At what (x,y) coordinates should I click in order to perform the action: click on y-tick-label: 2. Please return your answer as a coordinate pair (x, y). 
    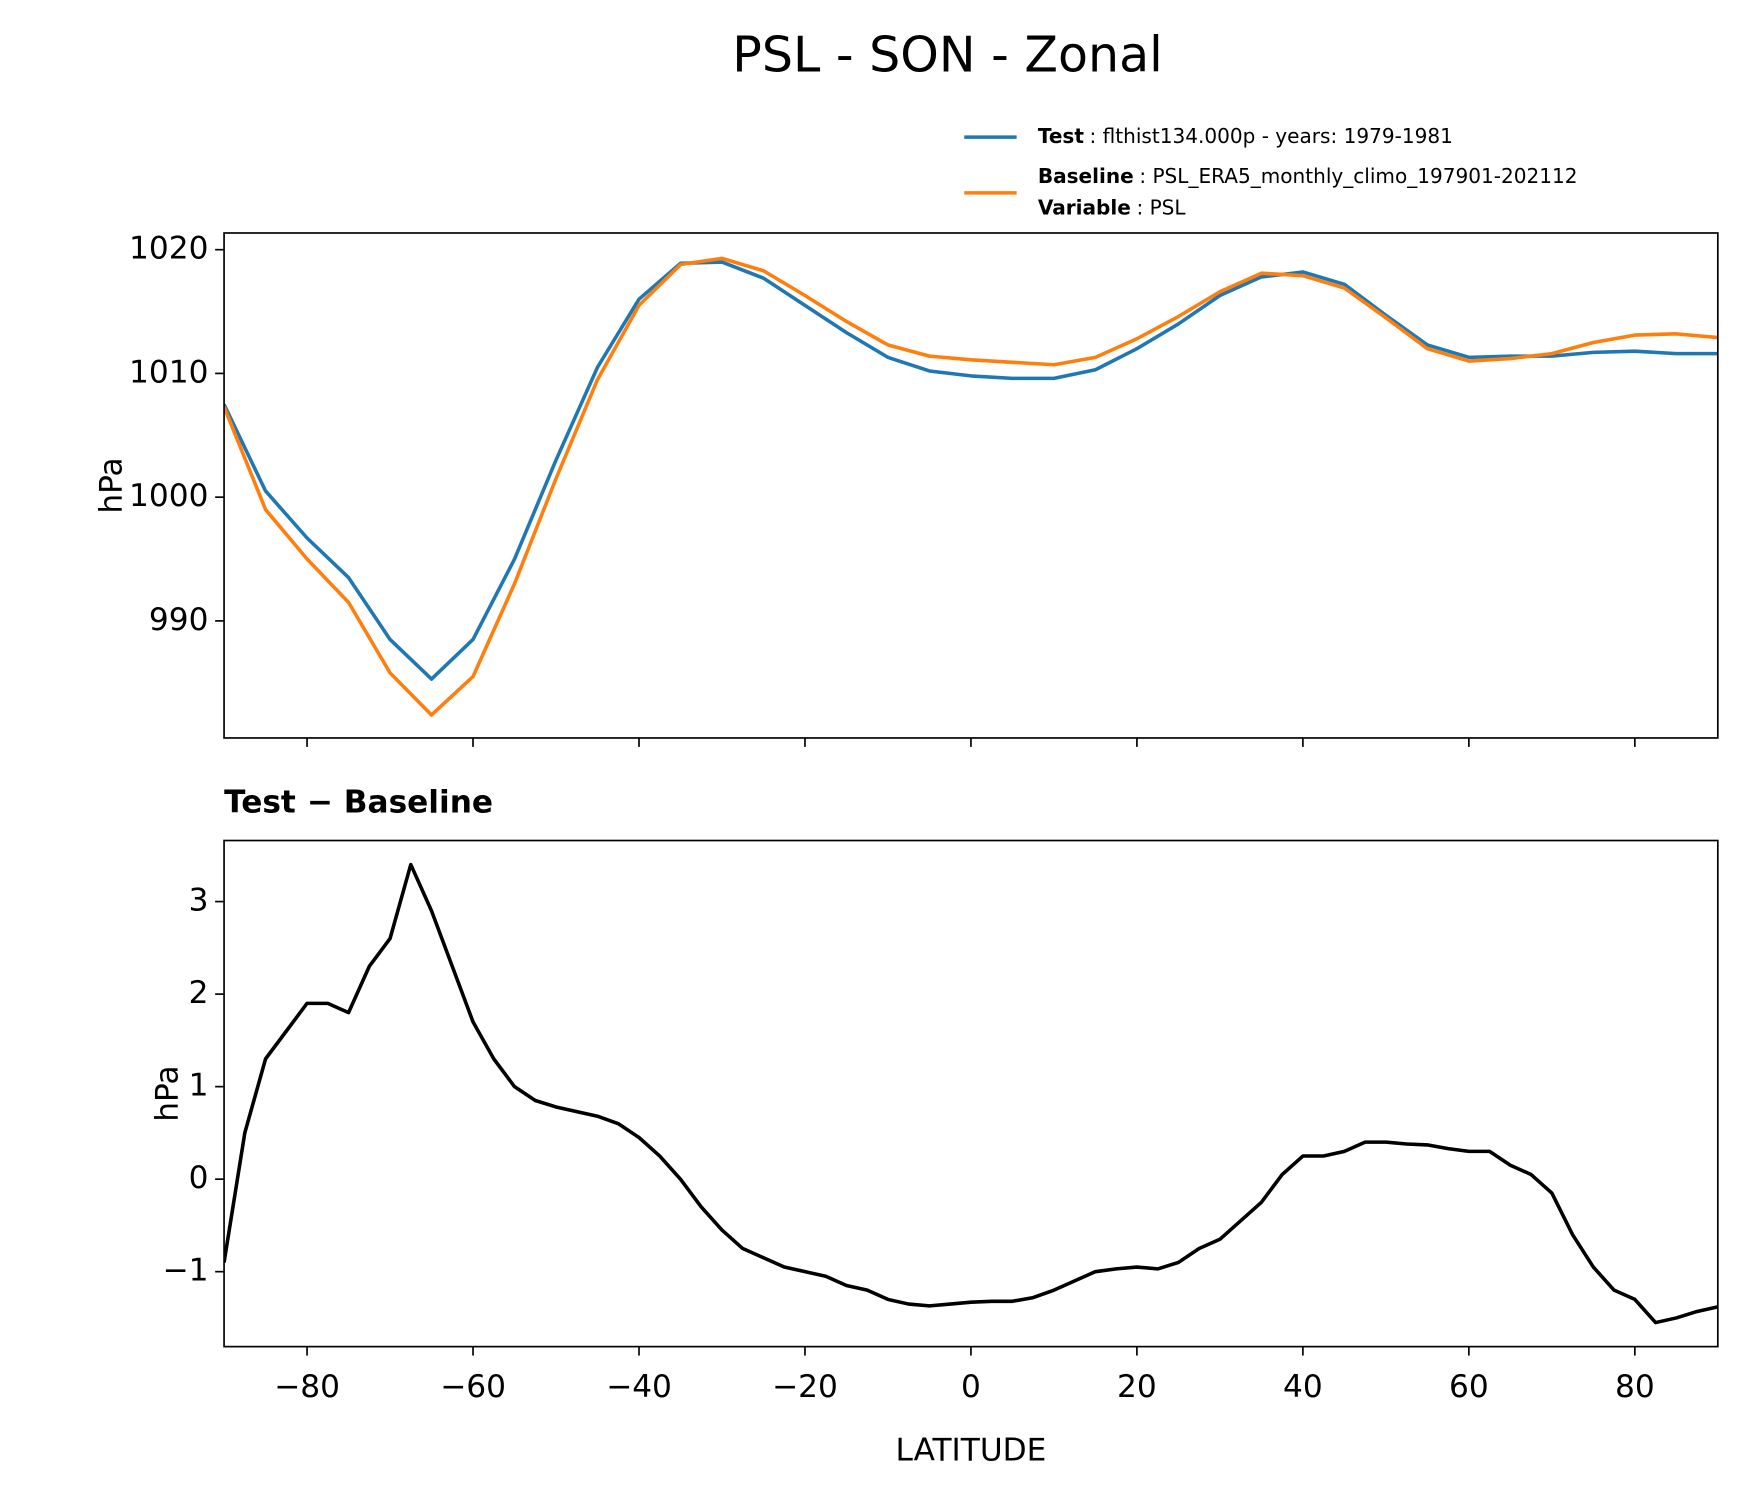
    Looking at the image, I should click on (199, 993).